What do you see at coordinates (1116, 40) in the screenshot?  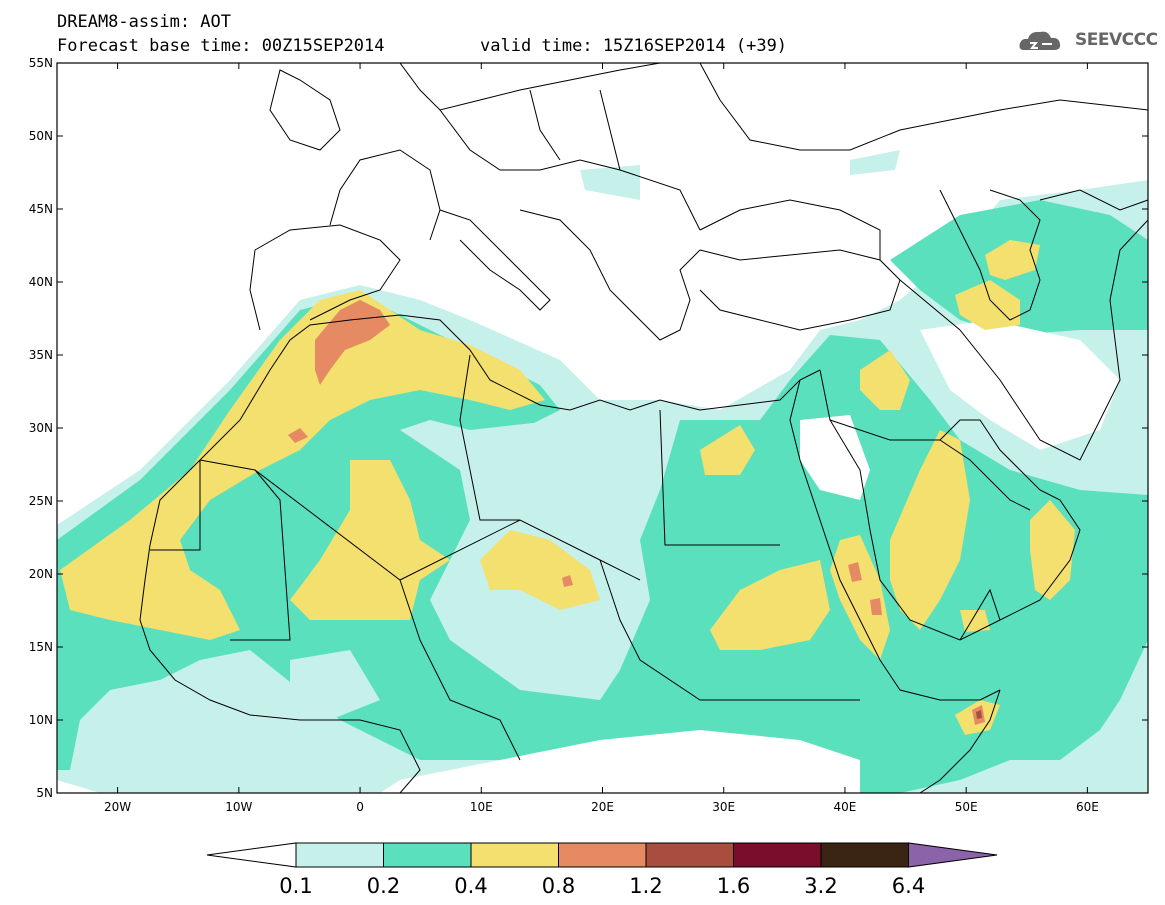 I see `logo-text: SEEVCCC` at bounding box center [1116, 40].